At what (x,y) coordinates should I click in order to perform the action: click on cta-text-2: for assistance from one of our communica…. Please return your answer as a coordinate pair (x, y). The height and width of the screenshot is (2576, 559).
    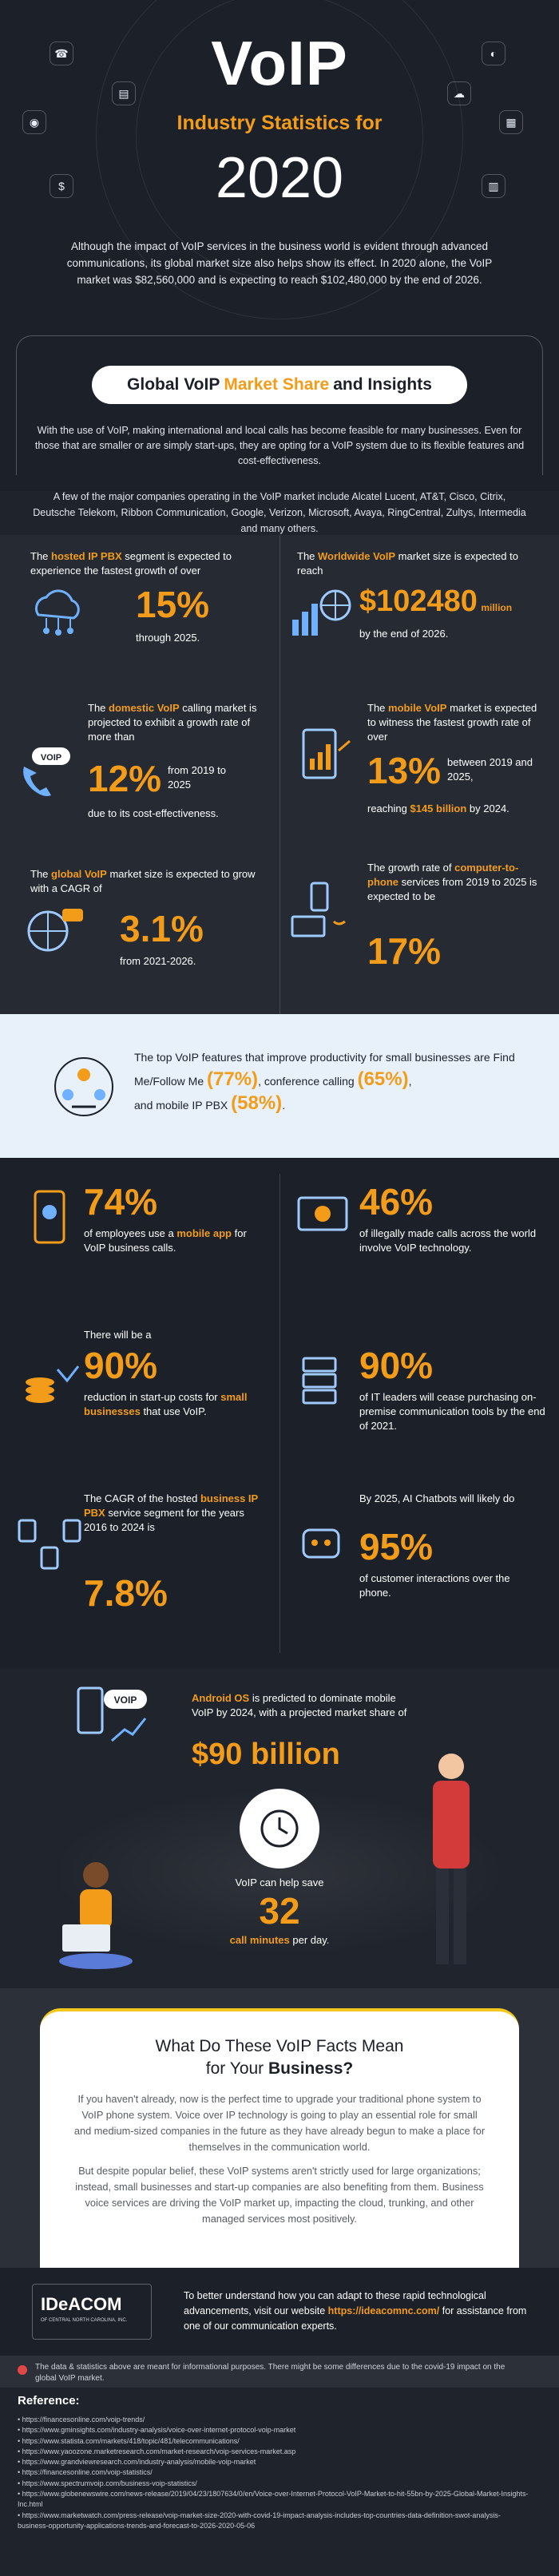
    Looking at the image, I should click on (355, 2318).